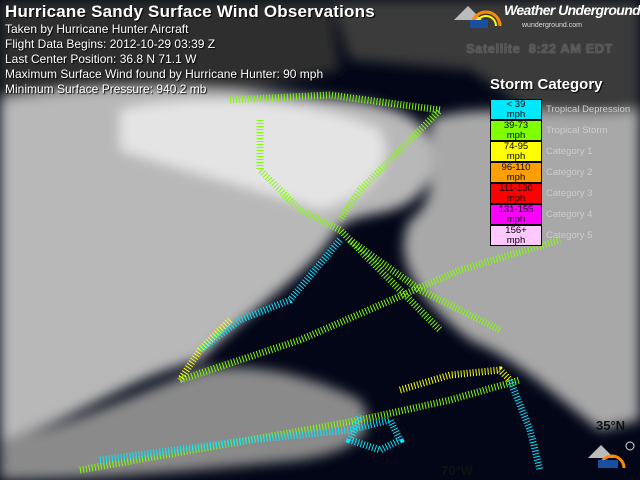 This screenshot has height=480, width=640. I want to click on longitude-label: 70°W, so click(457, 470).